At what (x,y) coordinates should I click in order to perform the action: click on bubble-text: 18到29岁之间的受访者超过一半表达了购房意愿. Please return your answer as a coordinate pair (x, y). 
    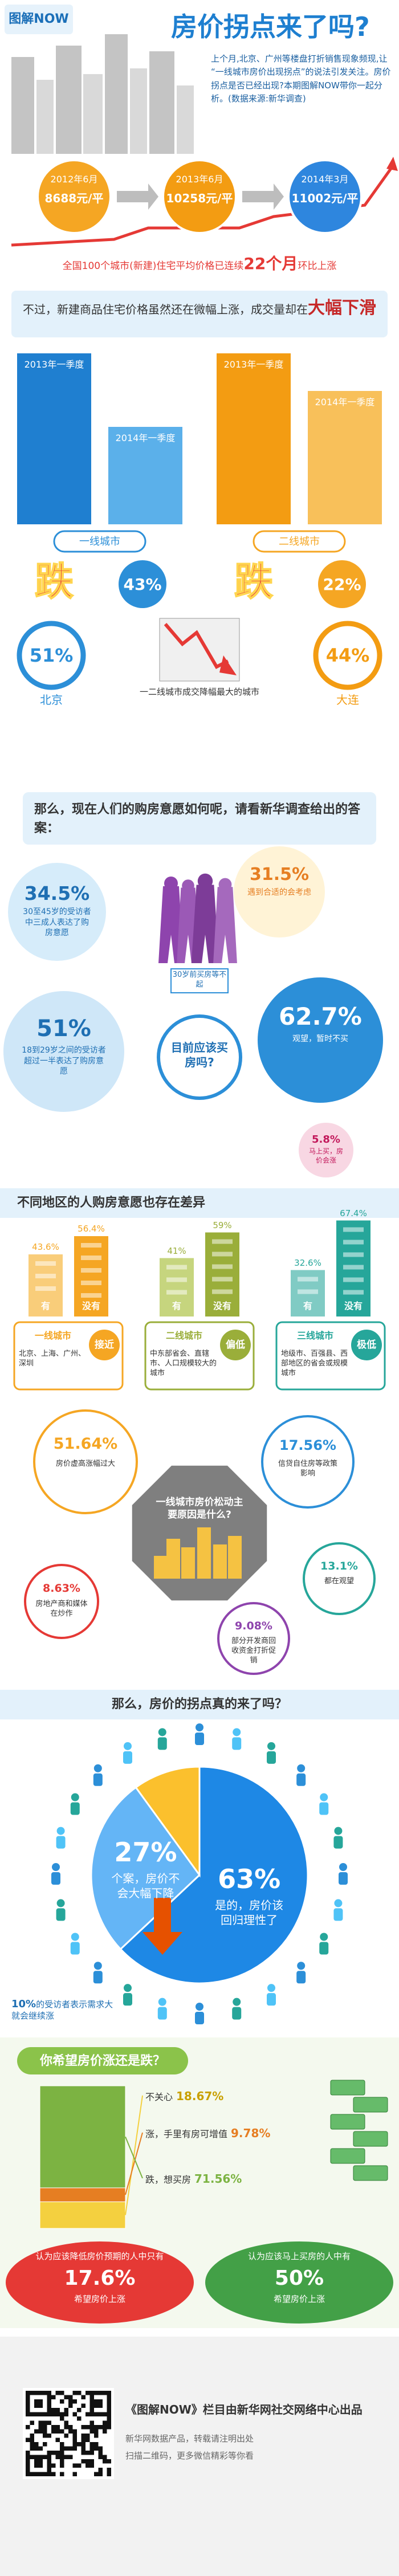
    Looking at the image, I should click on (64, 1061).